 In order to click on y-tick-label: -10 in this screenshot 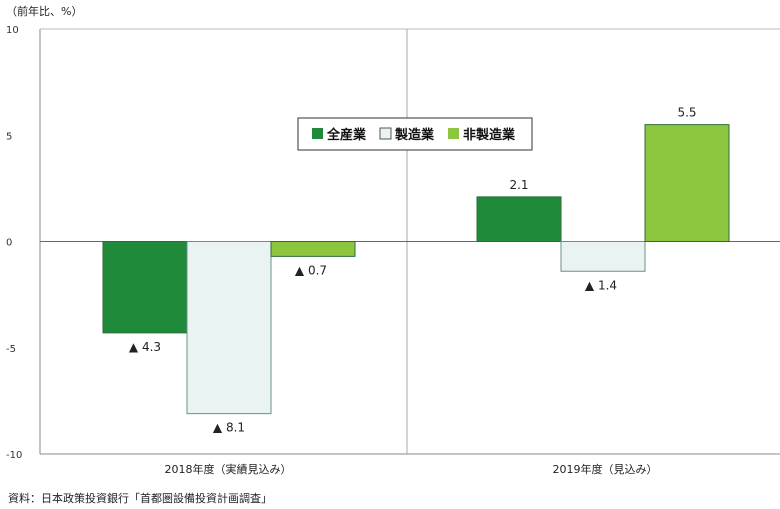, I will do `click(14, 455)`.